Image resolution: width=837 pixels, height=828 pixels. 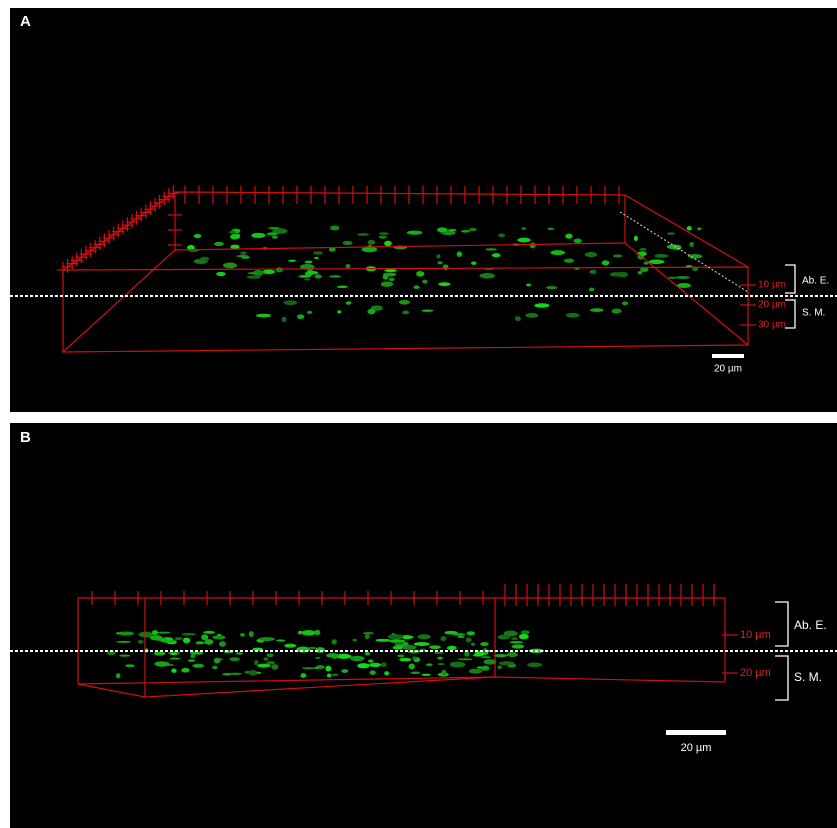 What do you see at coordinates (810, 625) in the screenshot?
I see `layer-label: Ab. E.` at bounding box center [810, 625].